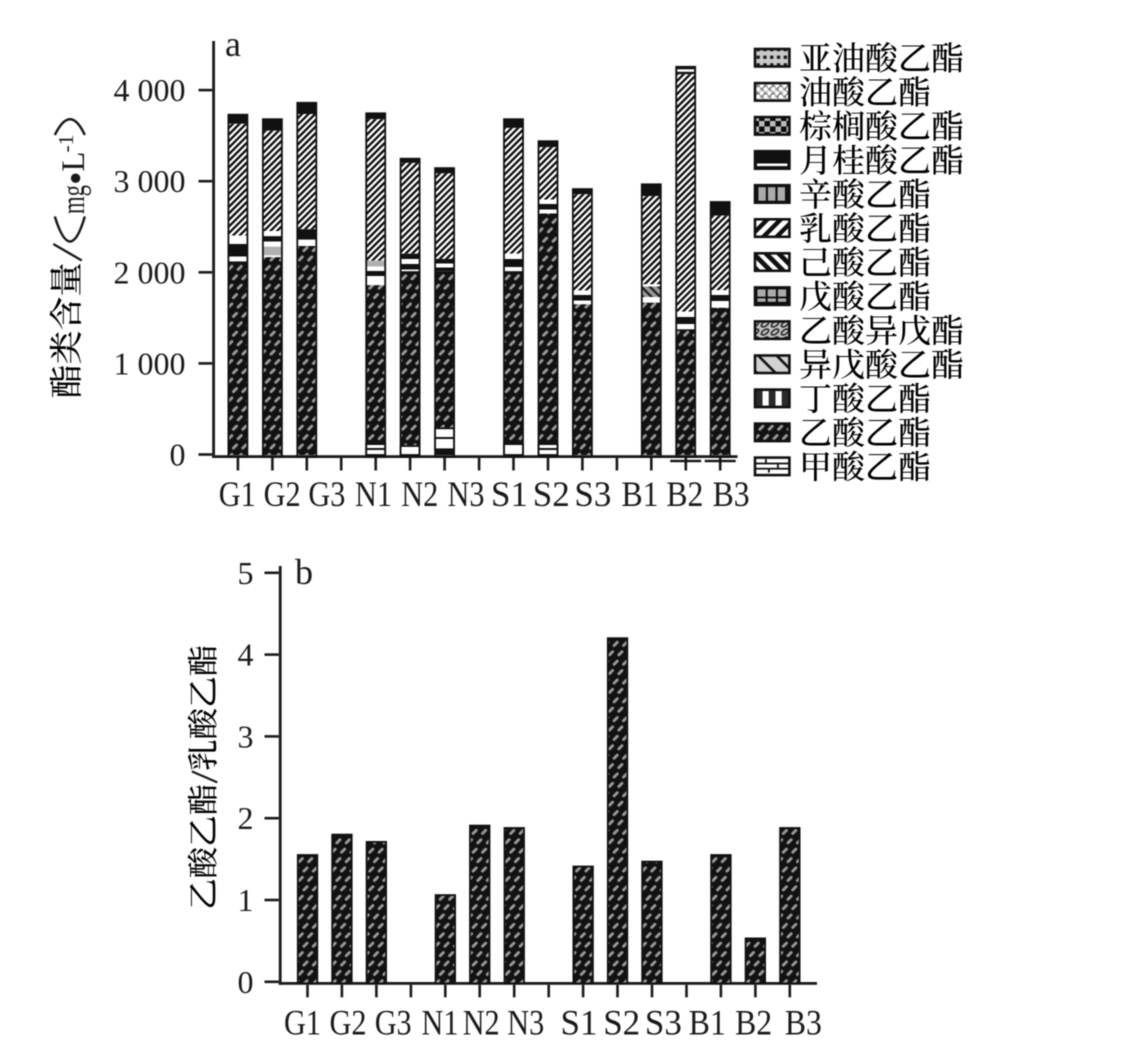 The image size is (1138, 1059). I want to click on svg-text: 2, so click(246, 818).